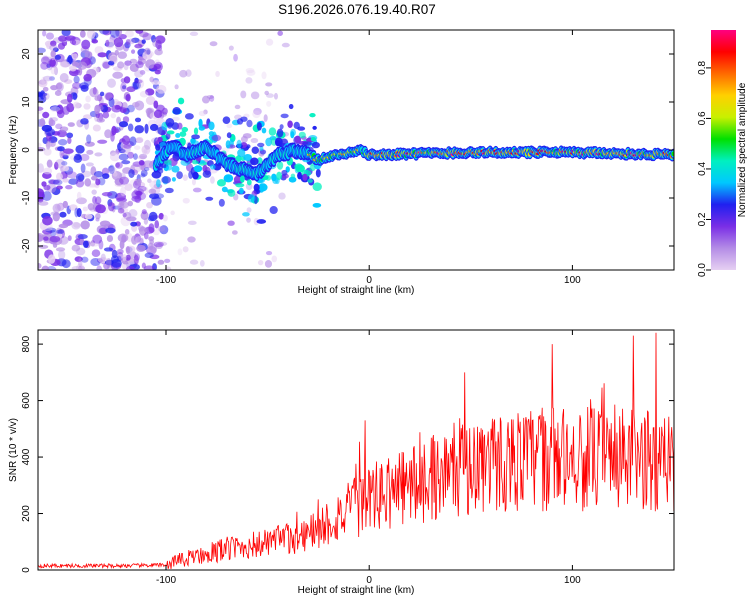 The height and width of the screenshot is (600, 750). I want to click on x-tick-label: 0, so click(369, 280).